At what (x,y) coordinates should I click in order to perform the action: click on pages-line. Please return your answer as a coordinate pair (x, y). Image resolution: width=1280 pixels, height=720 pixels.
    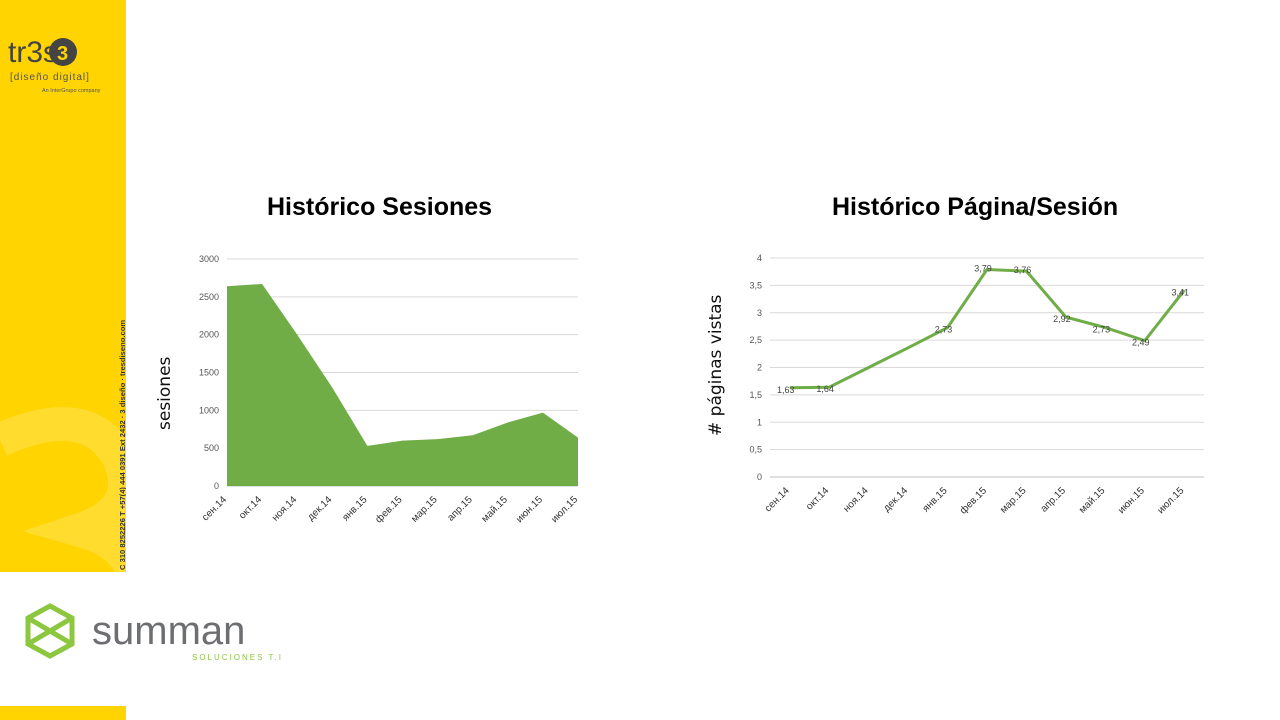
    Looking at the image, I should click on (987, 328).